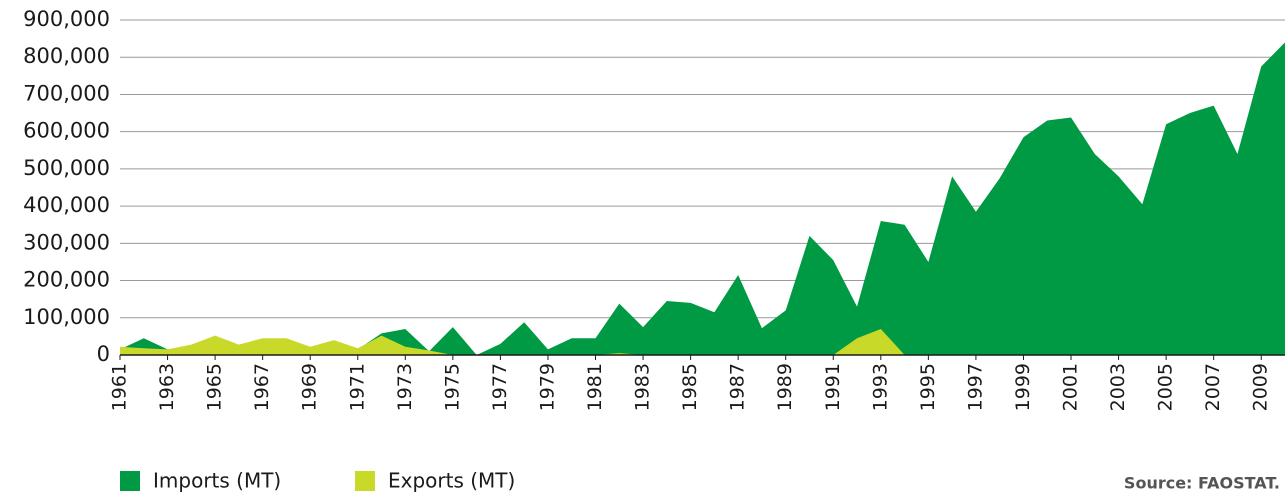 This screenshot has height=496, width=1287. Describe the element at coordinates (66, 242) in the screenshot. I see `y-tick-label: 300,000` at that location.